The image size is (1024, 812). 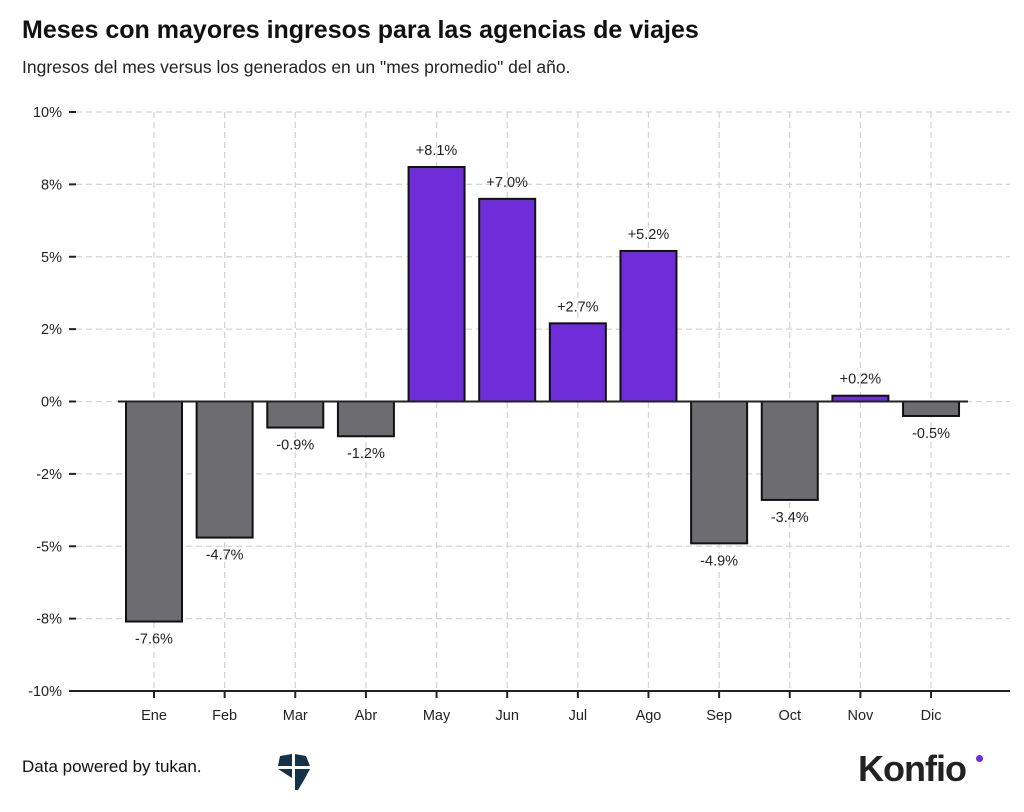 I want to click on x-tick-label: Nov, so click(x=861, y=716).